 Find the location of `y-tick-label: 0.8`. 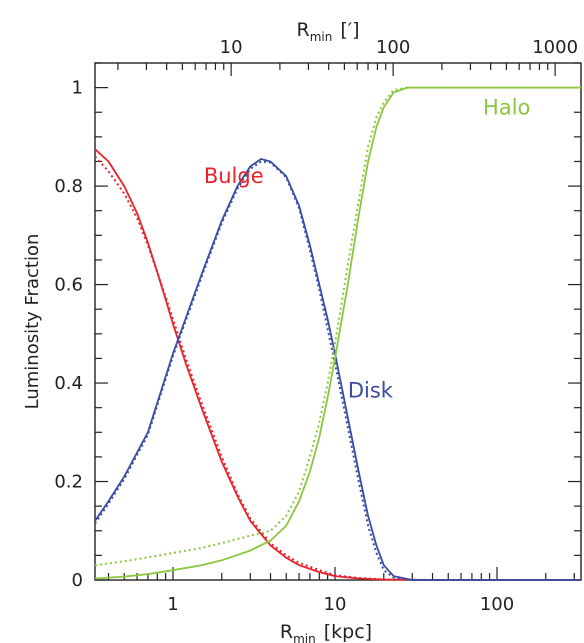

y-tick-label: 0.8 is located at coordinates (68, 186).